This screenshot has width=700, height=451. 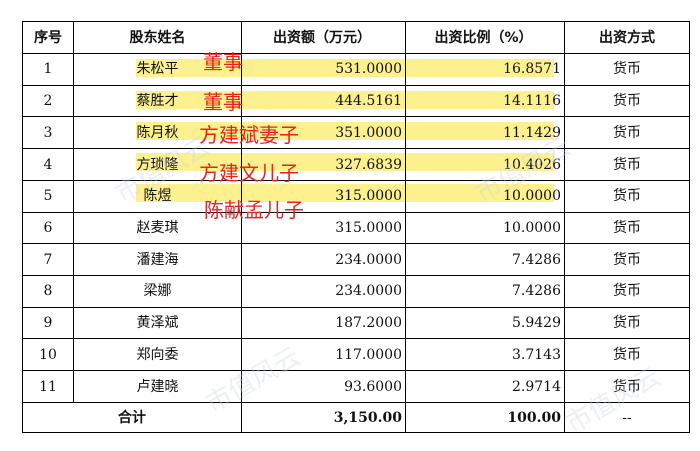 What do you see at coordinates (249, 135) in the screenshot?
I see `annotation-wife: 方建斌妻子` at bounding box center [249, 135].